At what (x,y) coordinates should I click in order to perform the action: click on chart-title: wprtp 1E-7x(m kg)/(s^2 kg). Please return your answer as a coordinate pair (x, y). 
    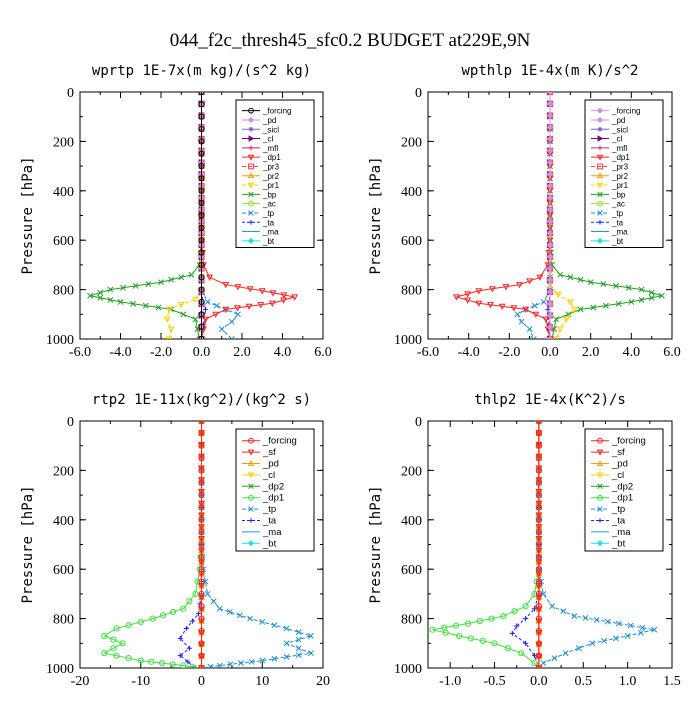
    Looking at the image, I should click on (201, 71).